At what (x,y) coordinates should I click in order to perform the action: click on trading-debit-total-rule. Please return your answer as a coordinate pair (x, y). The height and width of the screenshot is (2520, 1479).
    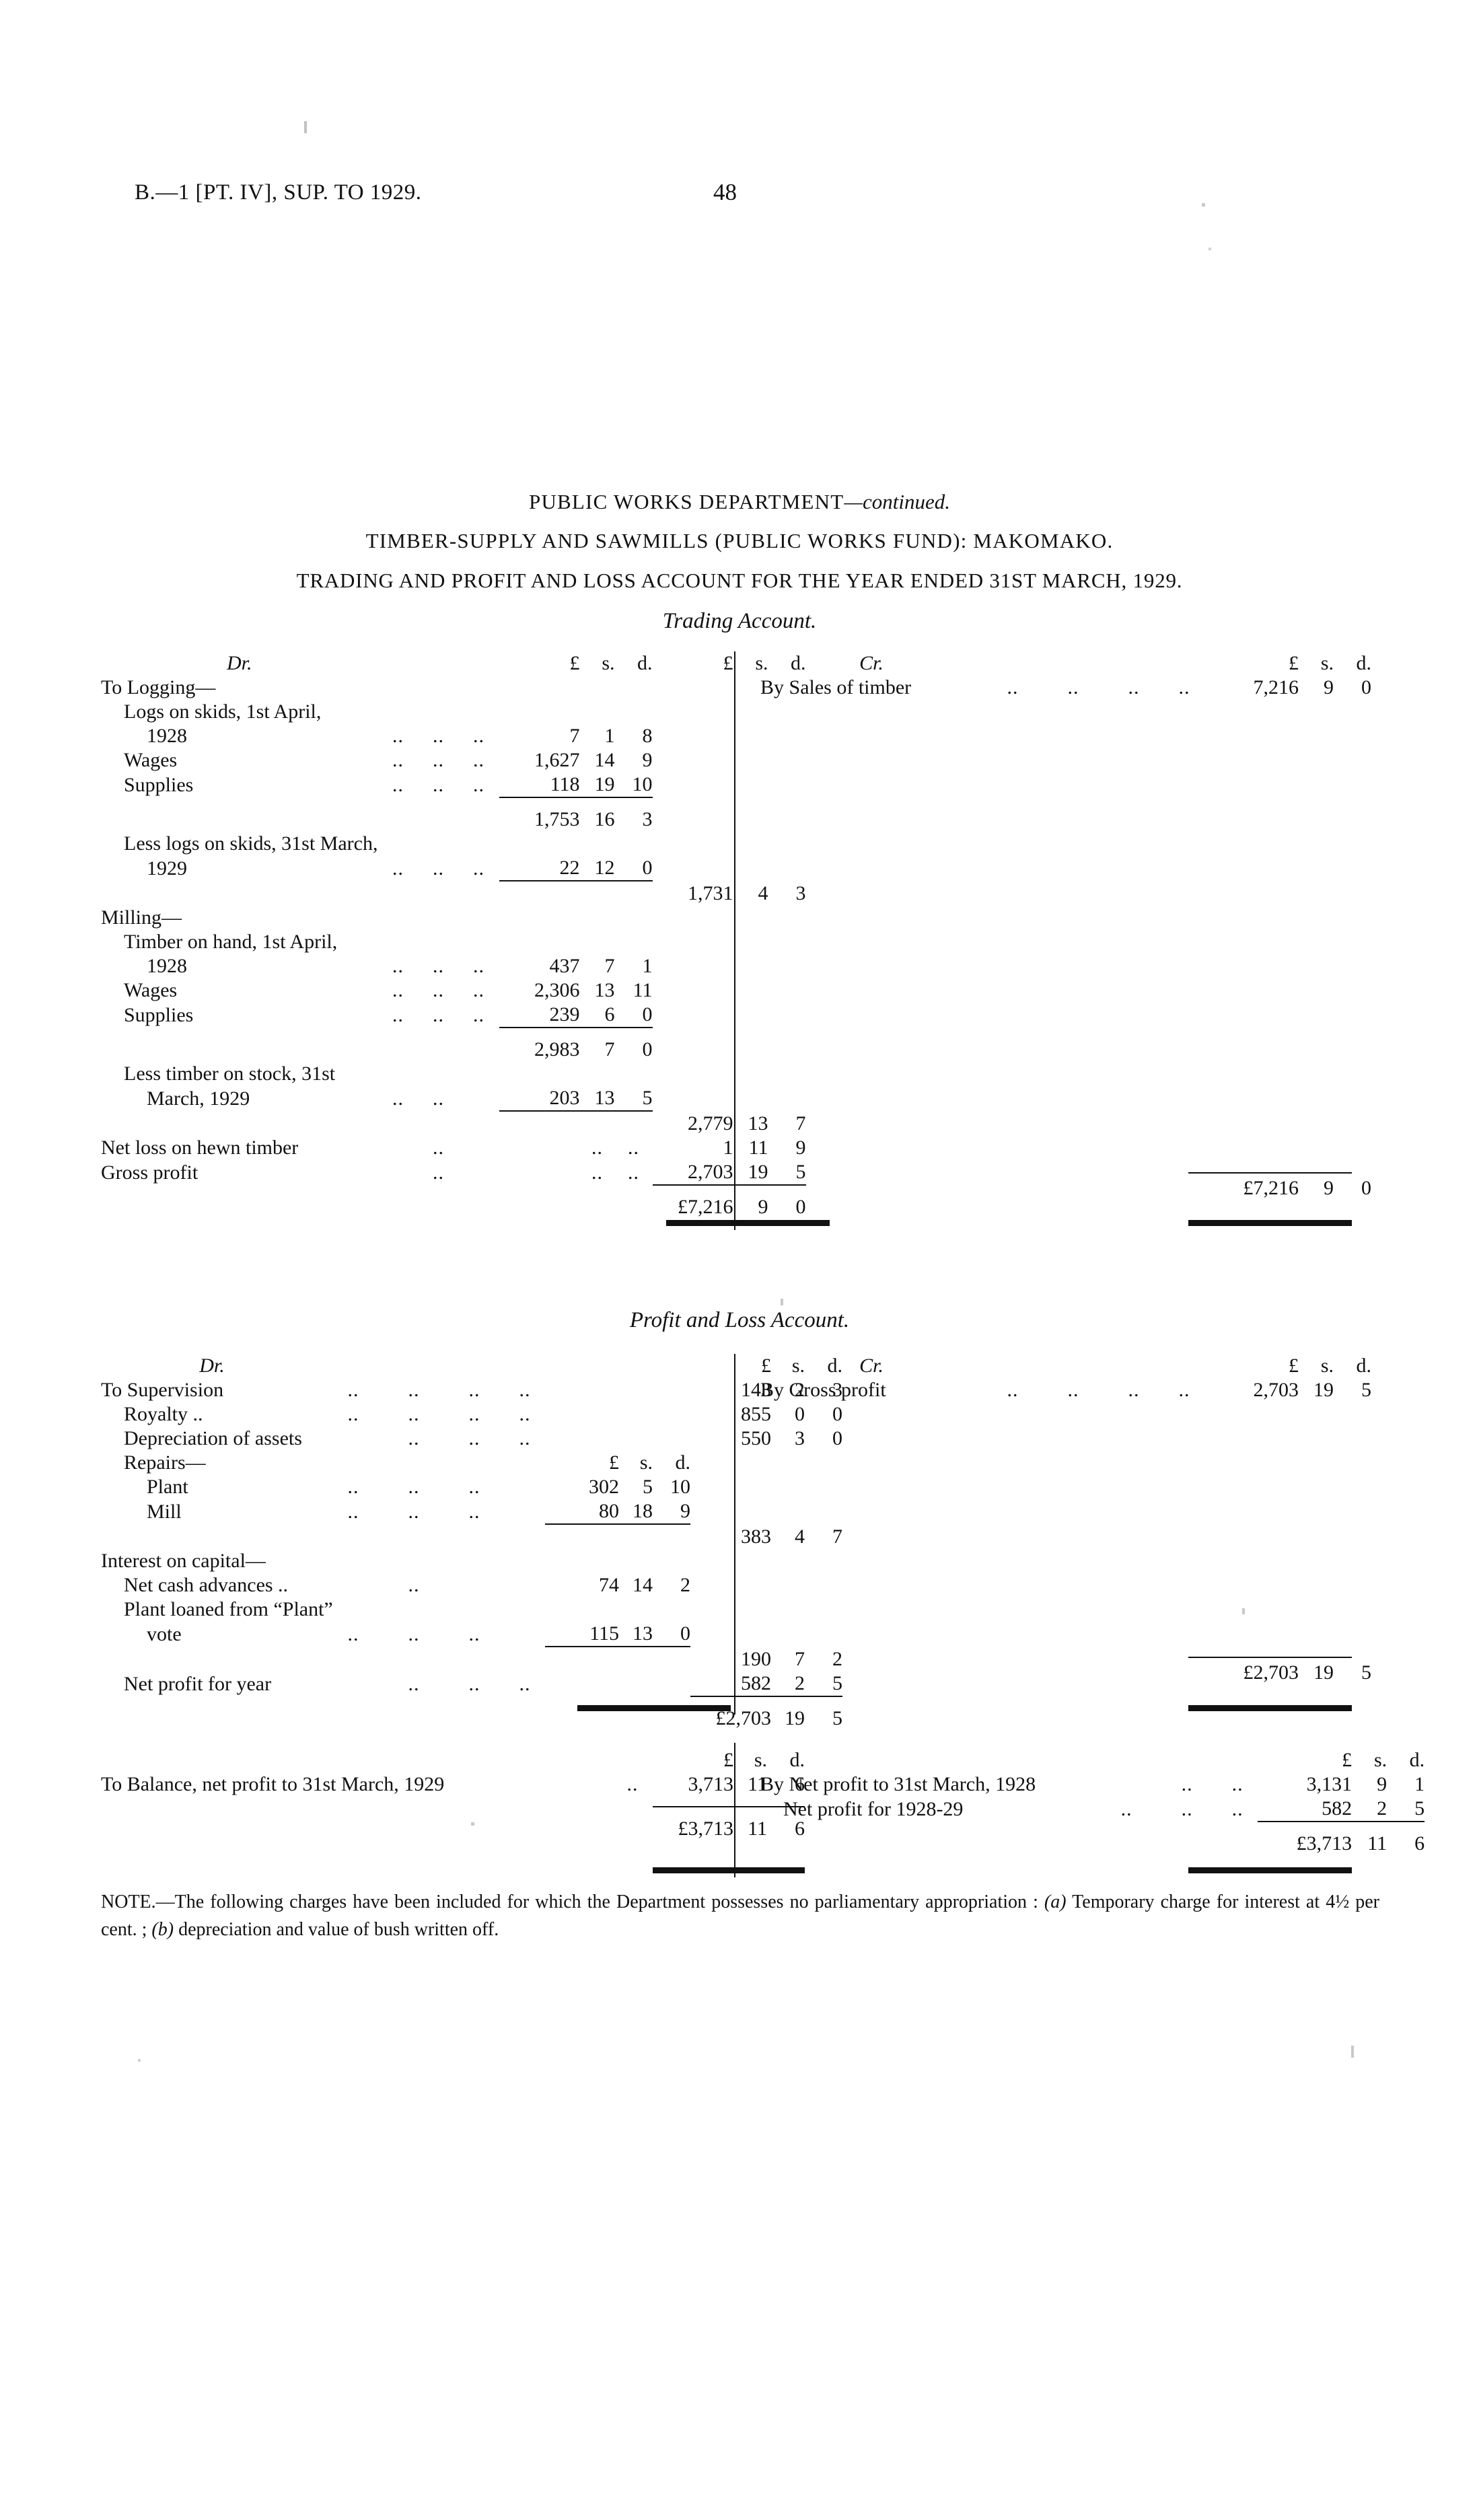
    Looking at the image, I should click on (729, 1189).